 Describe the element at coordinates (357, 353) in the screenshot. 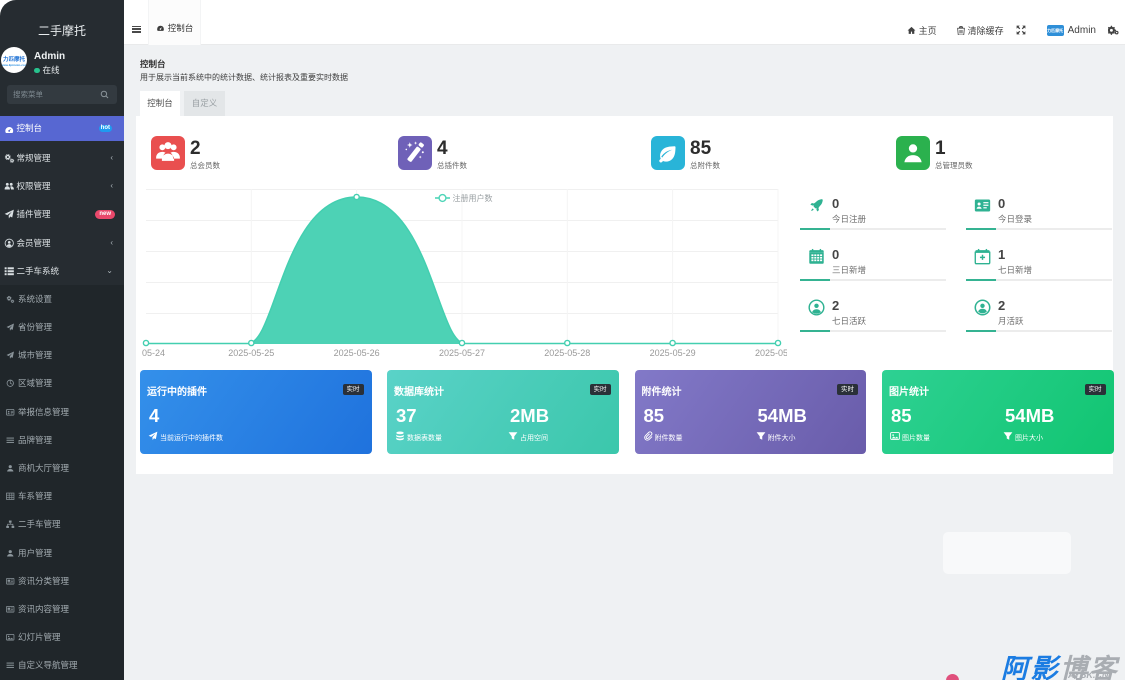

I see `svg-text: 2025-05-26` at that location.